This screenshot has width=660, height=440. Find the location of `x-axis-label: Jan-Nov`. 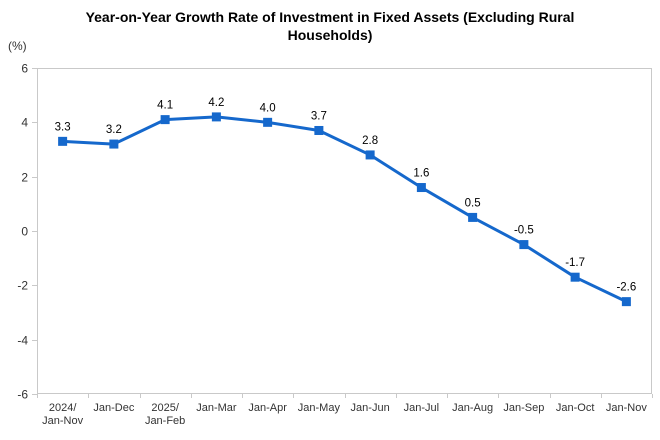

x-axis-label: Jan-Nov is located at coordinates (626, 408).